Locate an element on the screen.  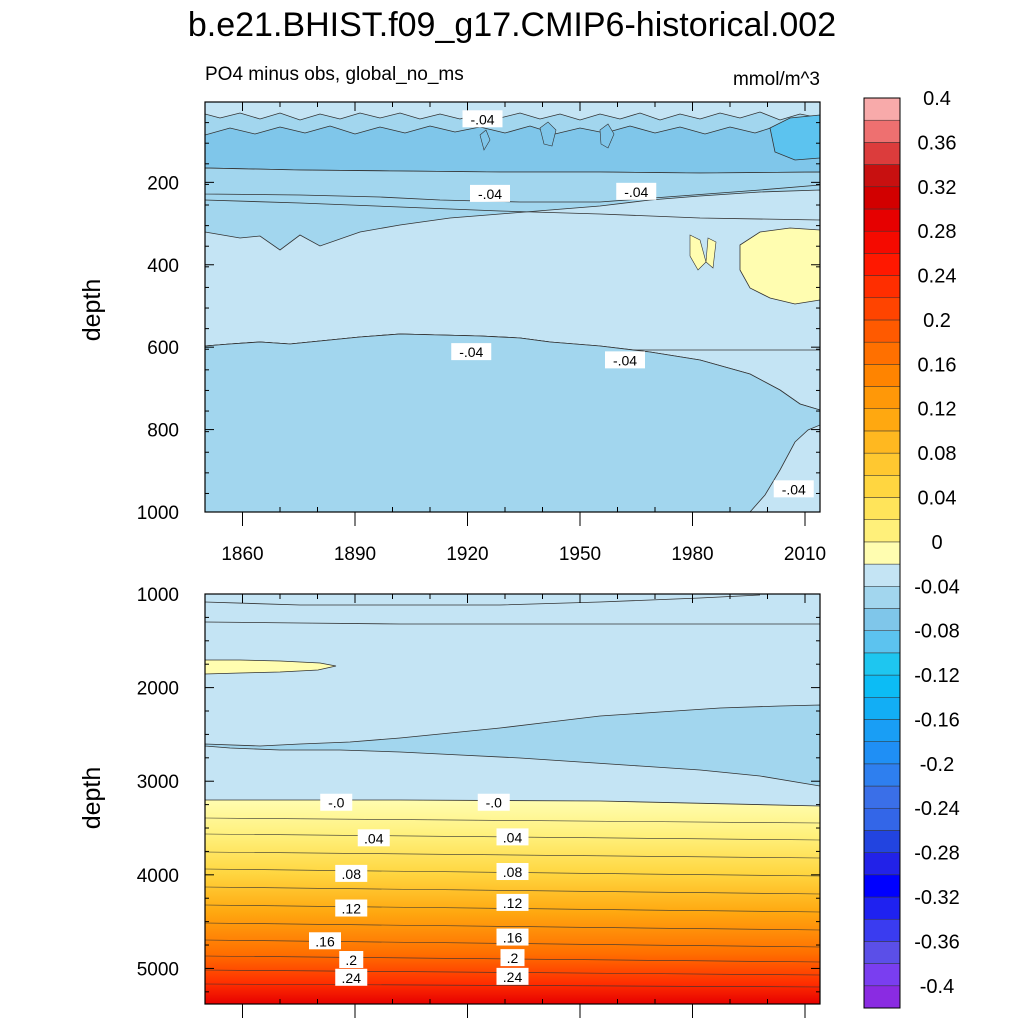
colorbar-label: -0.36 is located at coordinates (937, 942).